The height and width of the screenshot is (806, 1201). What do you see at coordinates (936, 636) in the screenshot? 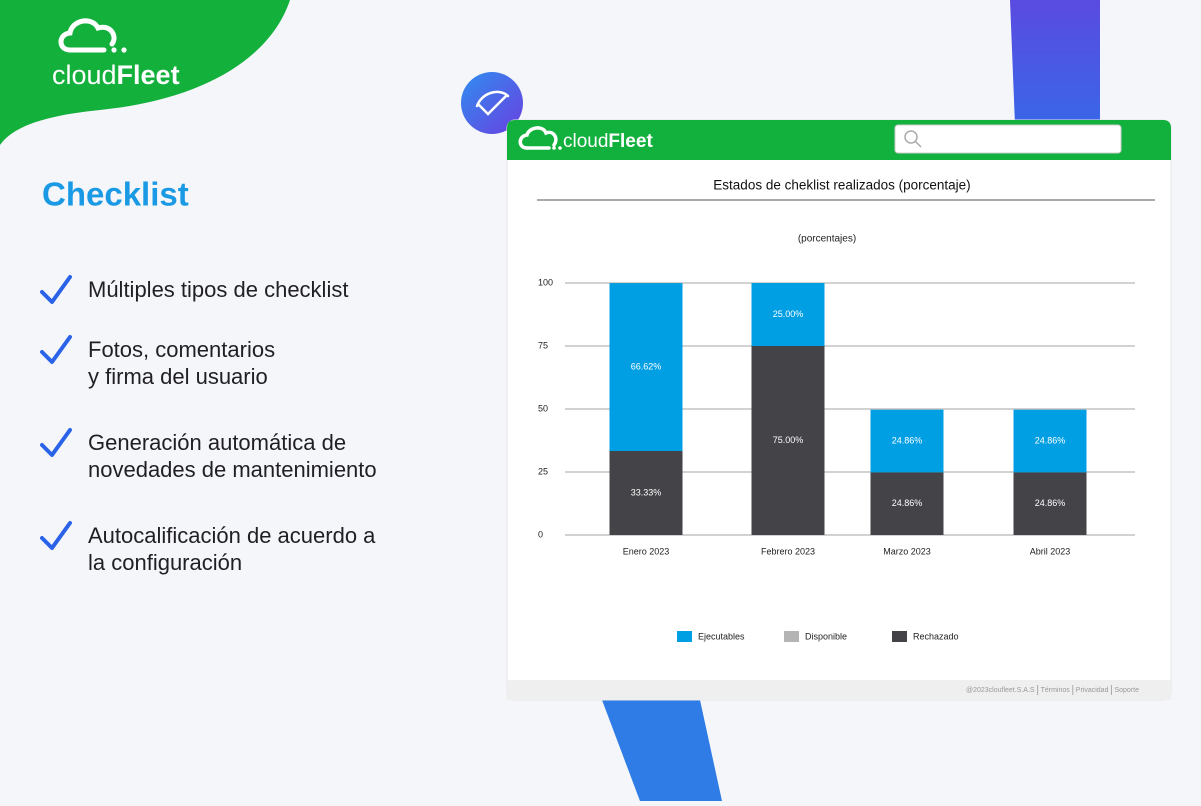
I see `legend-label: Rechazado` at bounding box center [936, 636].